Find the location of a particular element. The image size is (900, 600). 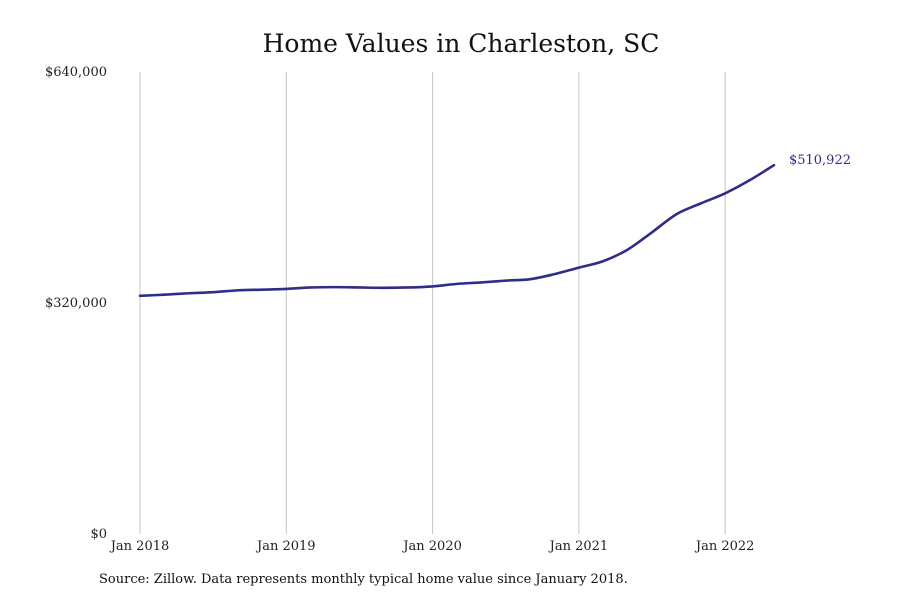

x-tick-label: Jan 2020 is located at coordinates (431, 546).